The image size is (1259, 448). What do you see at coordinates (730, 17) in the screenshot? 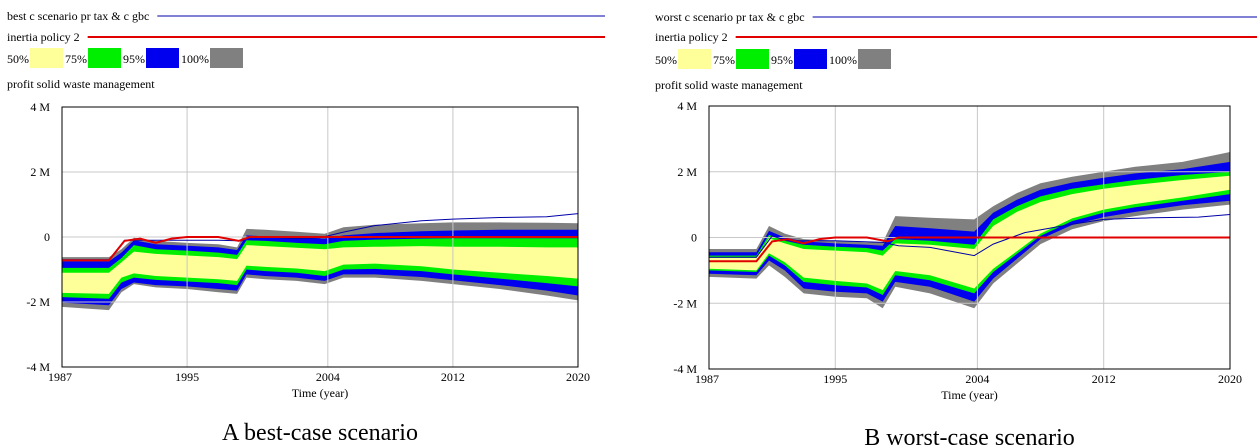
I see `legend-run-label: worst c scenario pr tax & c gbc` at bounding box center [730, 17].